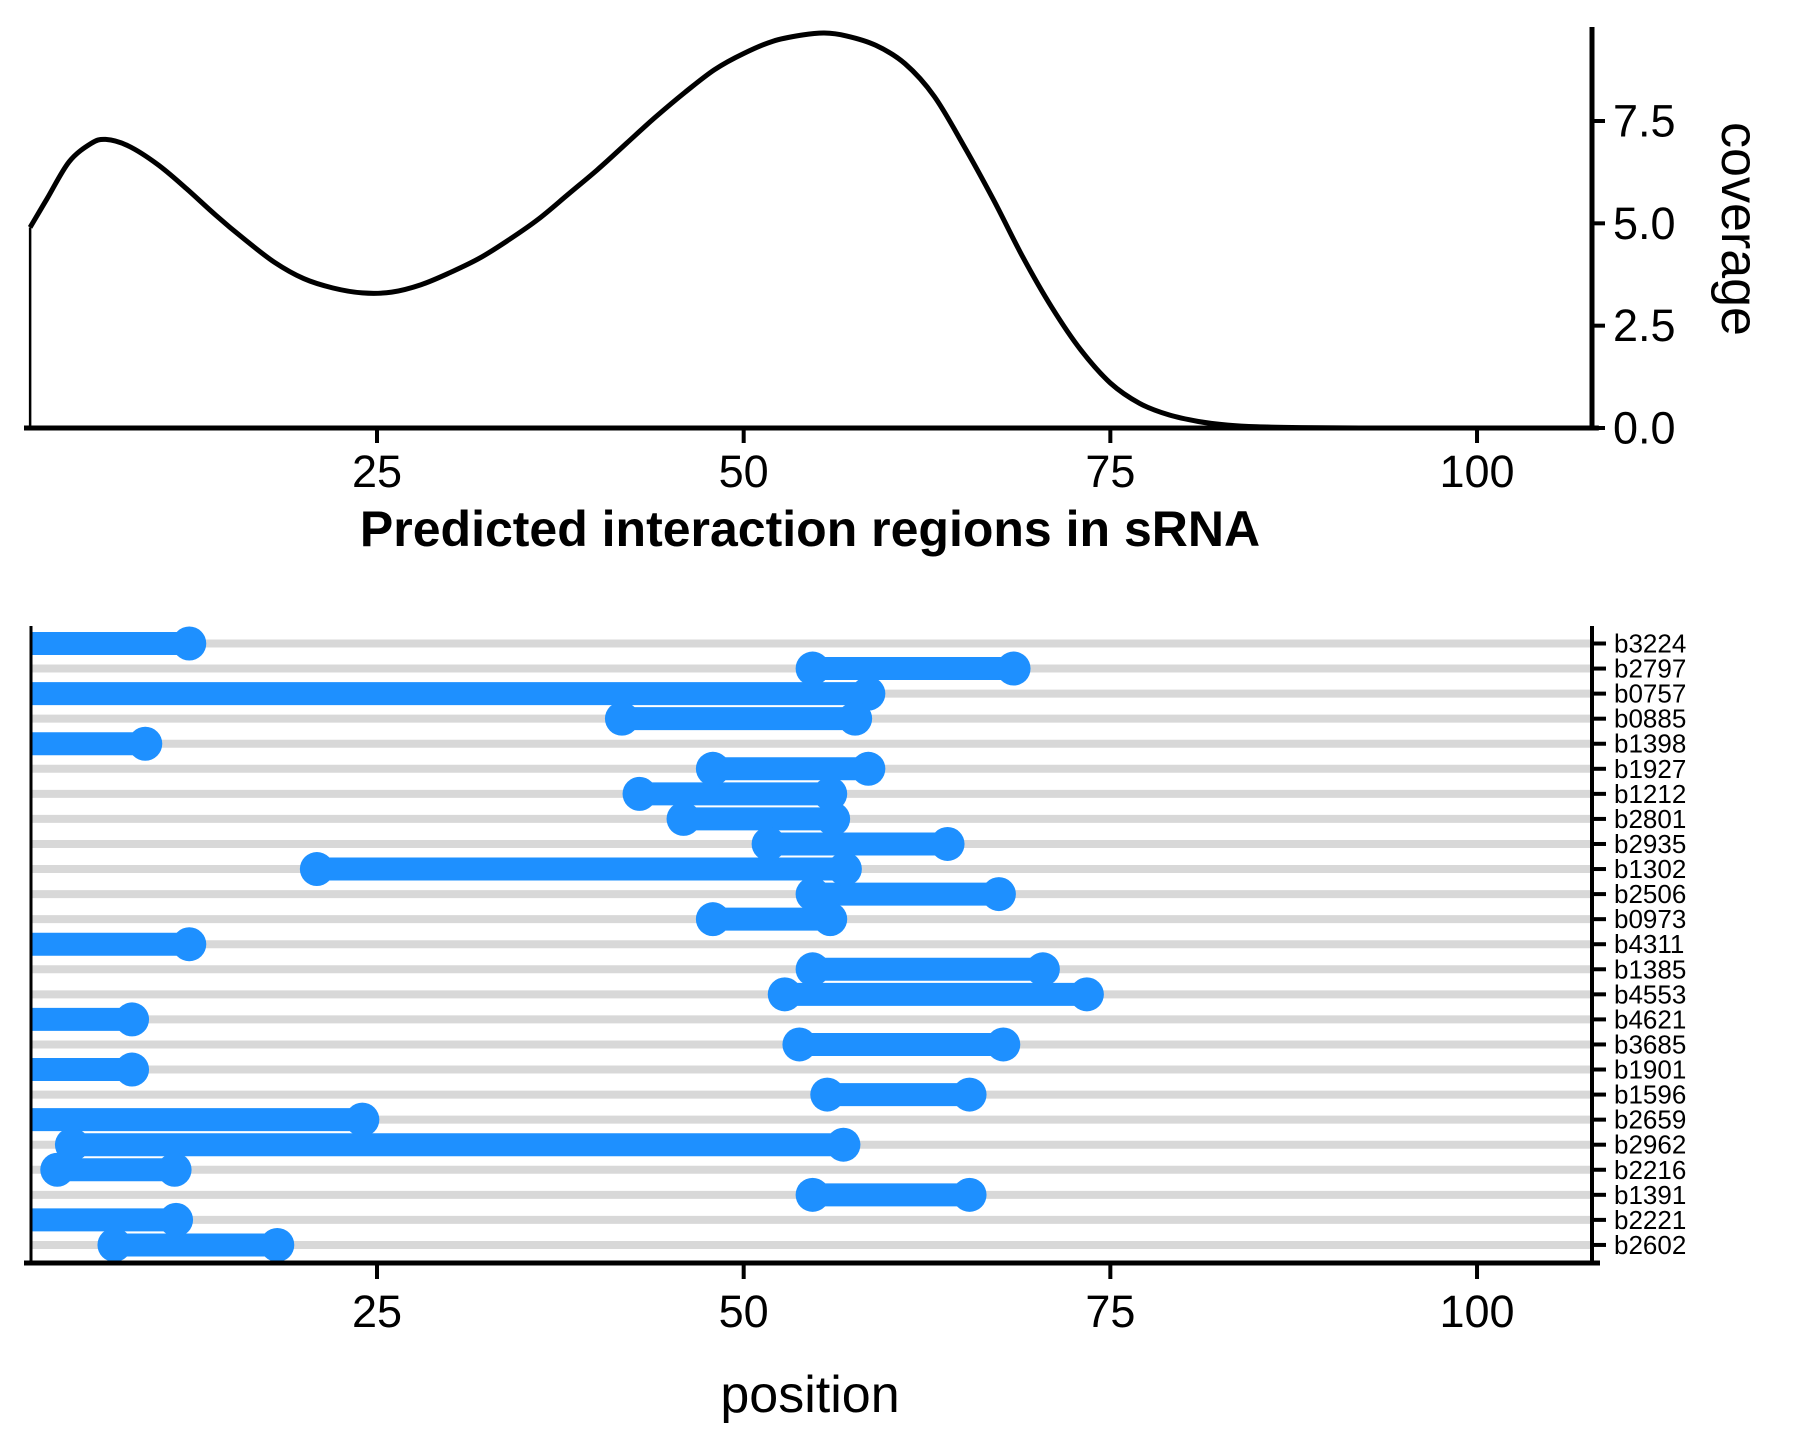  Describe the element at coordinates (1650, 1145) in the screenshot. I see `row-label: b2962` at that location.